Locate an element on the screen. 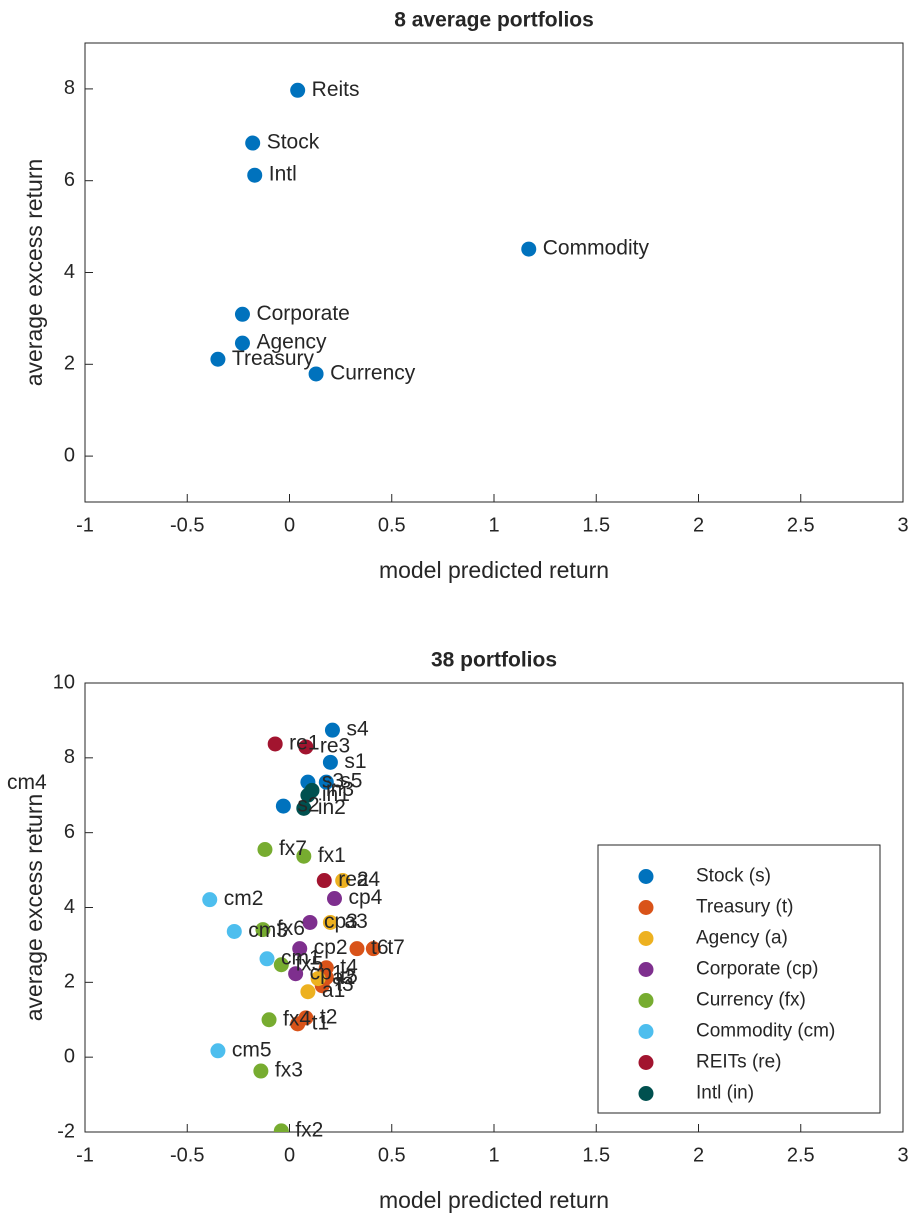 The height and width of the screenshot is (1225, 910). point-label: cp1 is located at coordinates (327, 972).